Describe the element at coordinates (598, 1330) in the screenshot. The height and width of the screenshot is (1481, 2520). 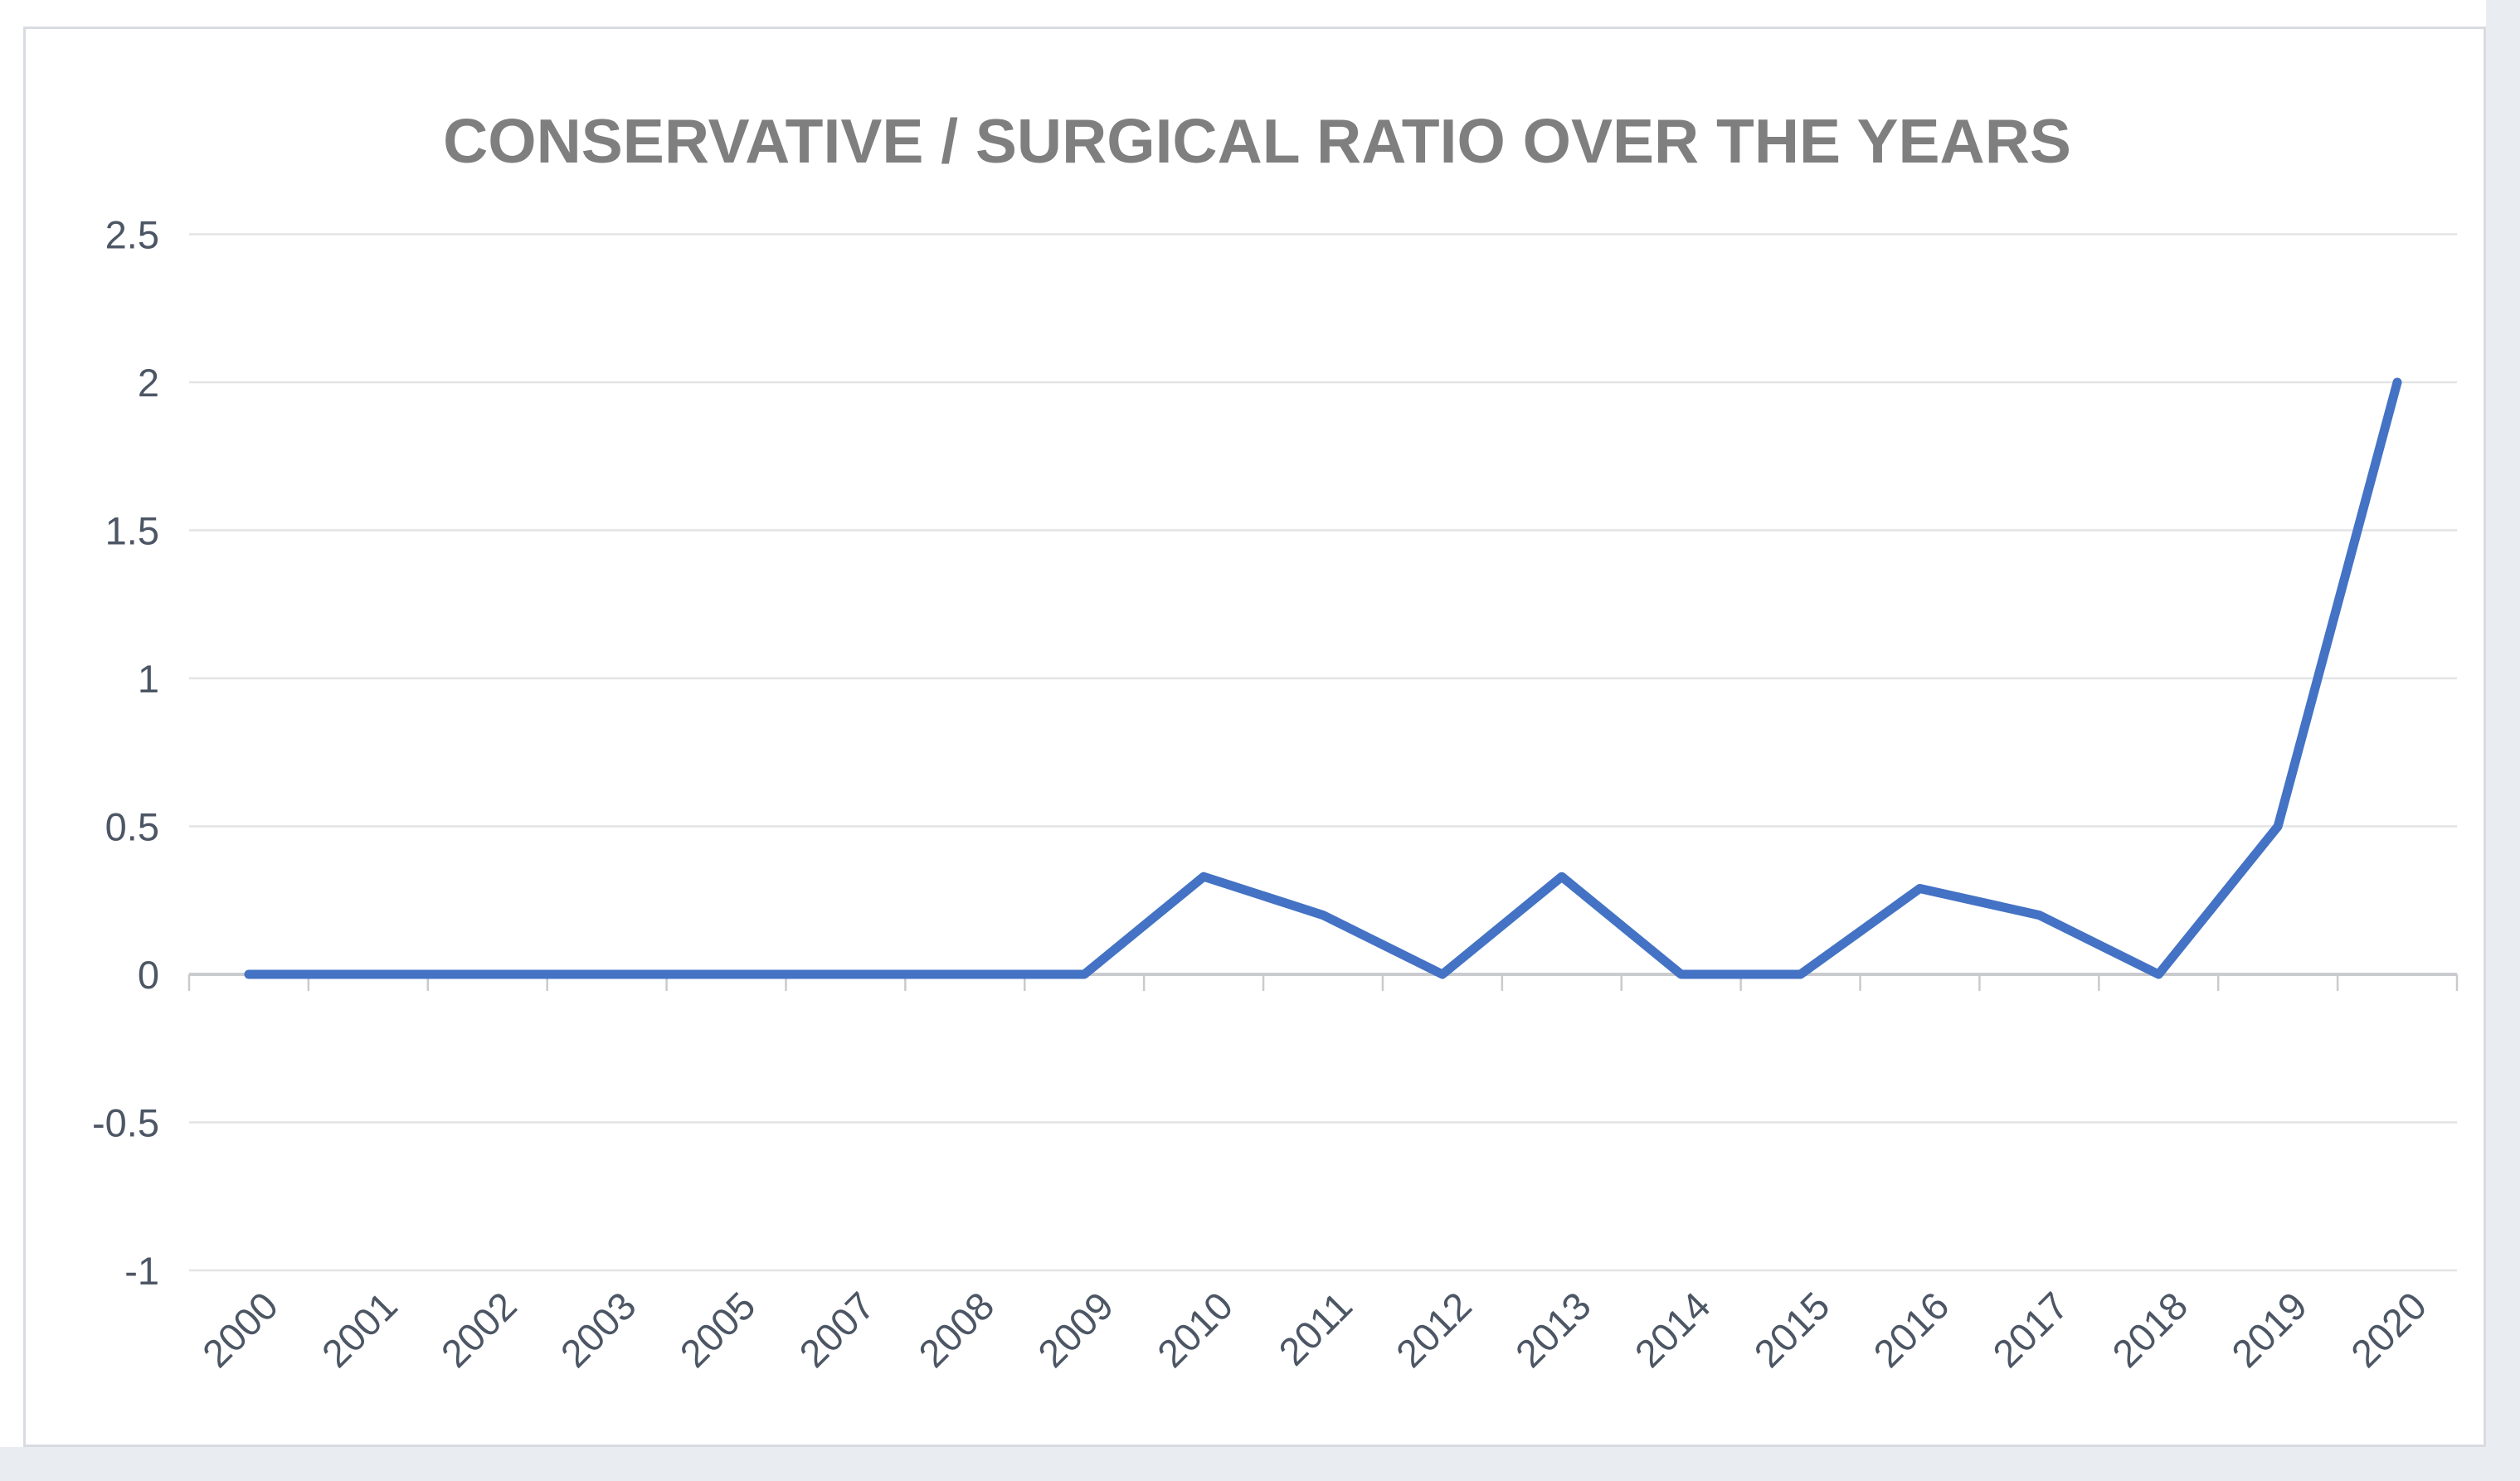
I see `x-axis-tick-label: 2003` at that location.